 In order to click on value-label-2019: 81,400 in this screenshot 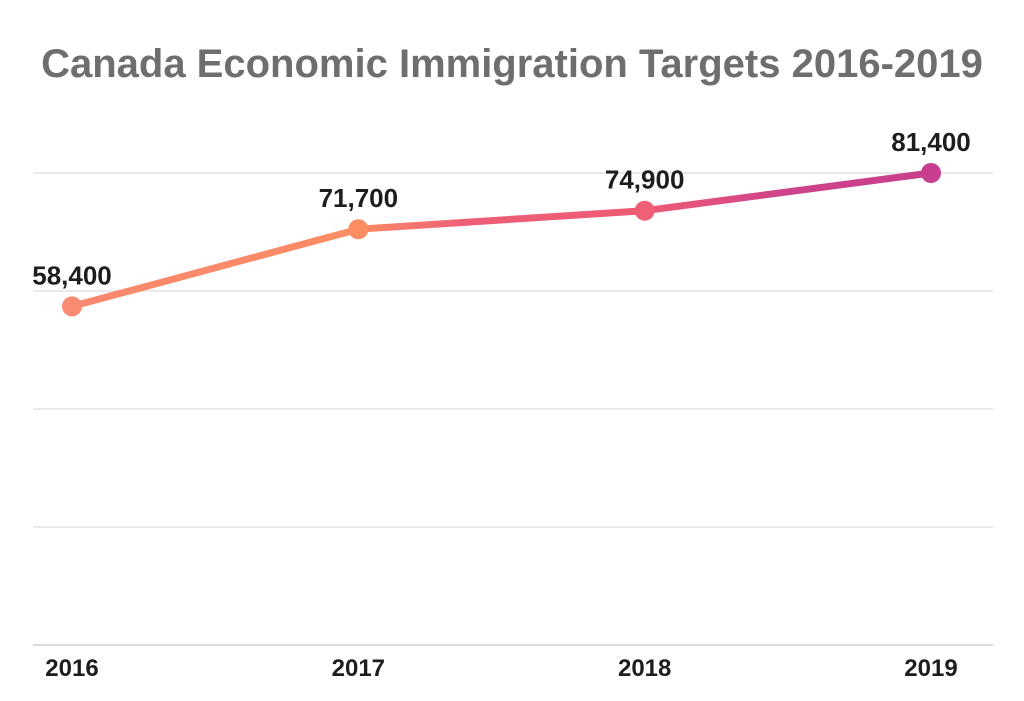, I will do `click(931, 142)`.